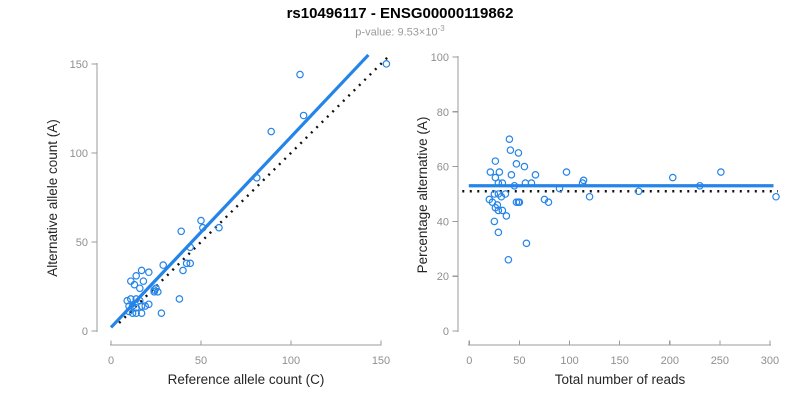 Image resolution: width=800 pixels, height=400 pixels. What do you see at coordinates (770, 361) in the screenshot?
I see `x-tick-label: 300` at bounding box center [770, 361].